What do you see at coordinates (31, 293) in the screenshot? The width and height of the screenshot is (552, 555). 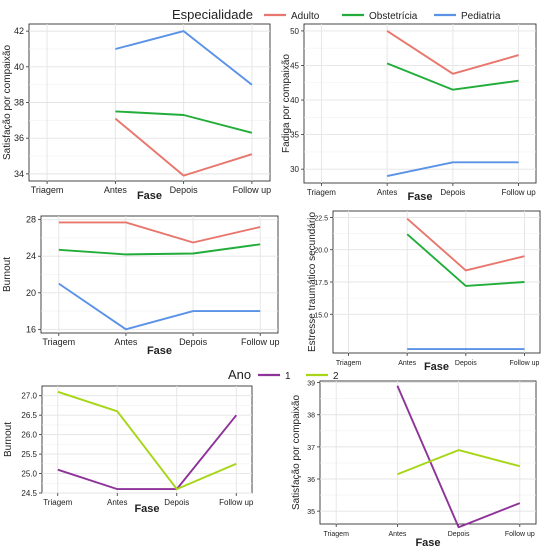 I see `y-tick-label: 20` at bounding box center [31, 293].